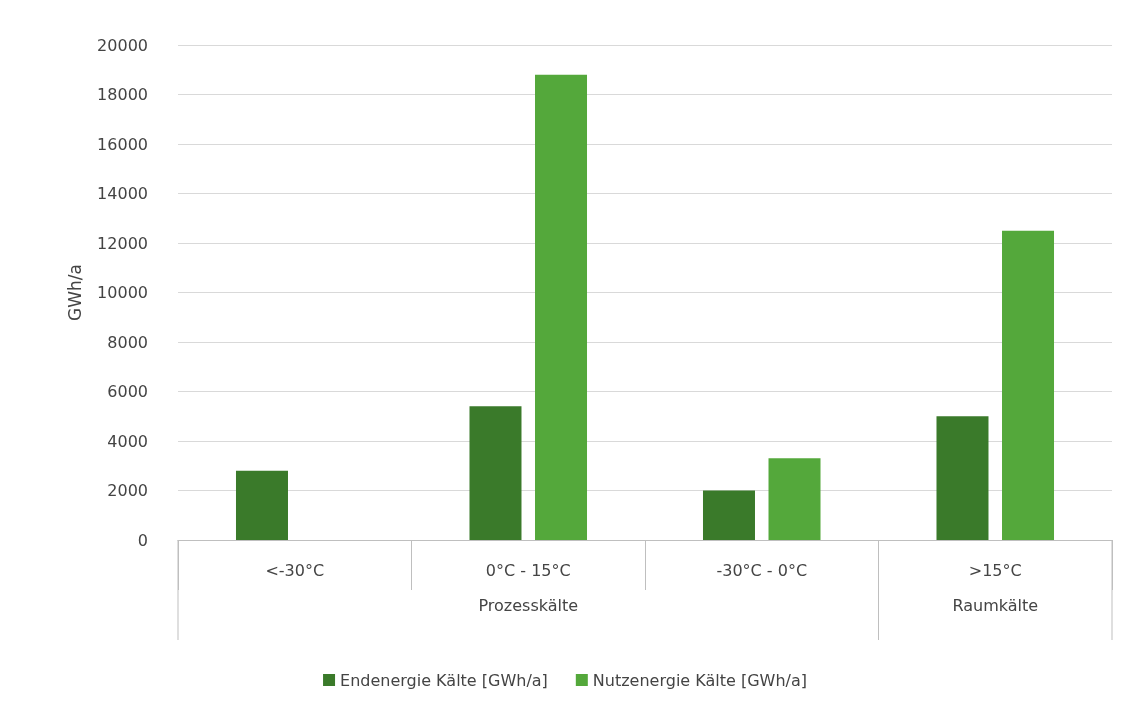 The image size is (1130, 711). Describe the element at coordinates (762, 570) in the screenshot. I see `x-tick-label: -30°C - 0°C` at that location.